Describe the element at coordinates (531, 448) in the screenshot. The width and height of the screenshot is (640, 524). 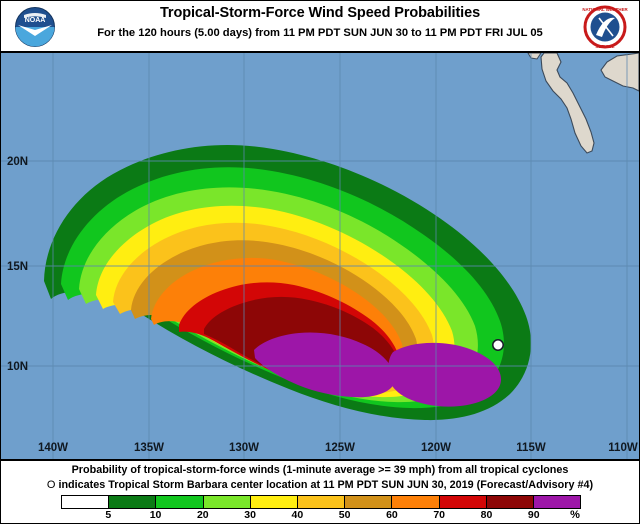
I see `lon-label-115w: 115W` at that location.